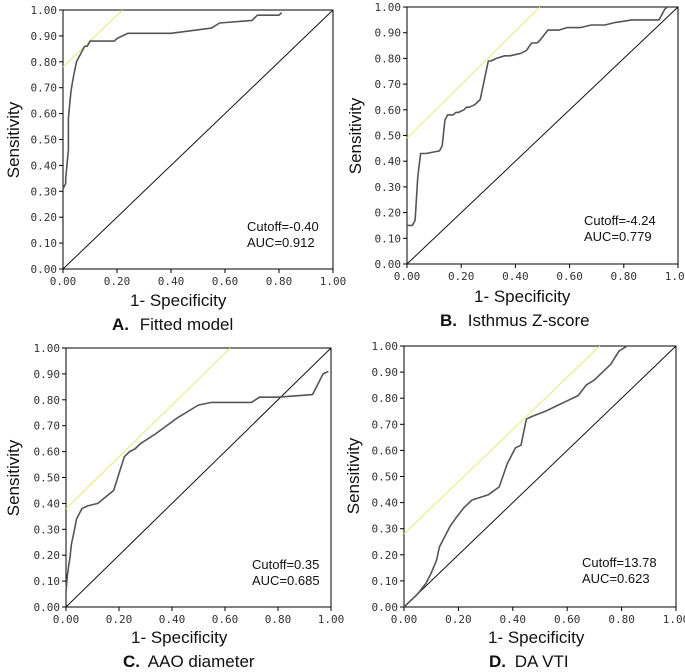  What do you see at coordinates (619, 562) in the screenshot?
I see `cutoff-annotation: Cutoff=13.78` at bounding box center [619, 562].